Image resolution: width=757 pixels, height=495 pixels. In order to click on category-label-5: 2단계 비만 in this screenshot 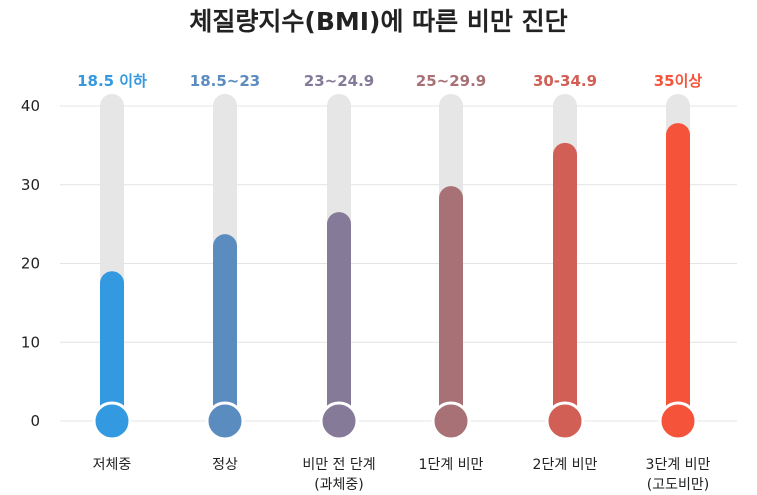, I will do `click(565, 465)`.